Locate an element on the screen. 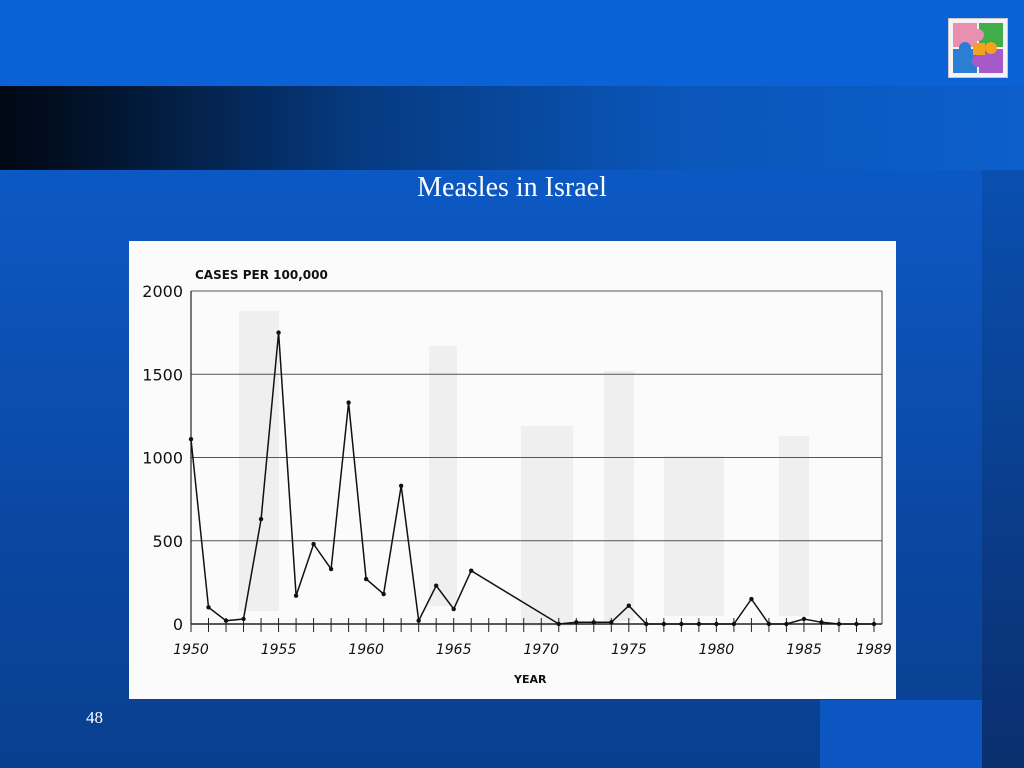 This screenshot has width=1024, height=768. slide-title: Measles in Israel is located at coordinates (512, 187).